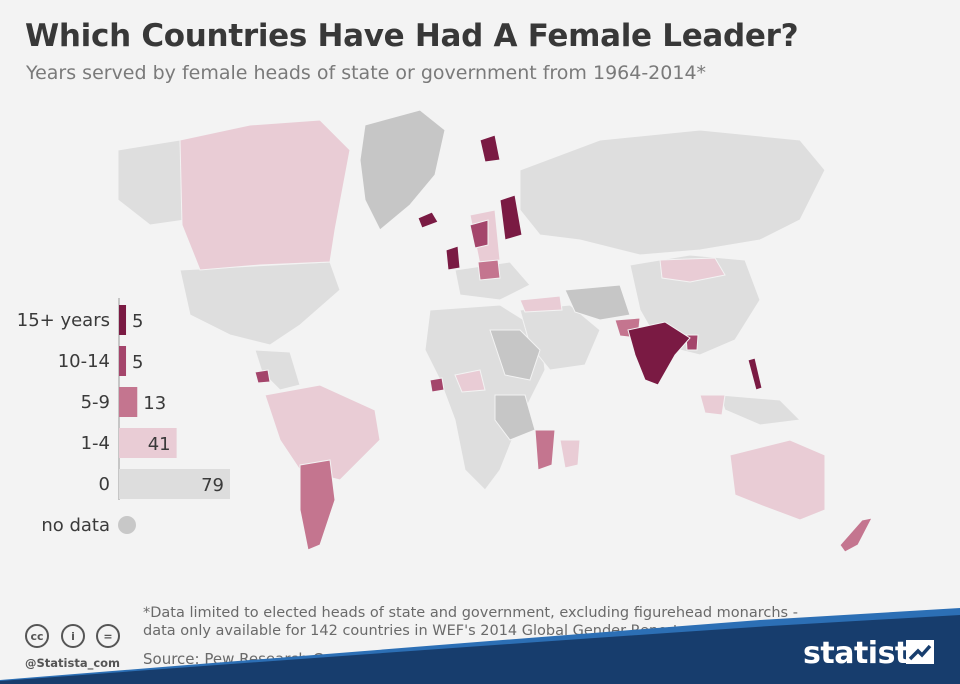 Image resolution: width=960 pixels, height=684 pixels. I want to click on legend-category-label: 0, so click(104, 484).